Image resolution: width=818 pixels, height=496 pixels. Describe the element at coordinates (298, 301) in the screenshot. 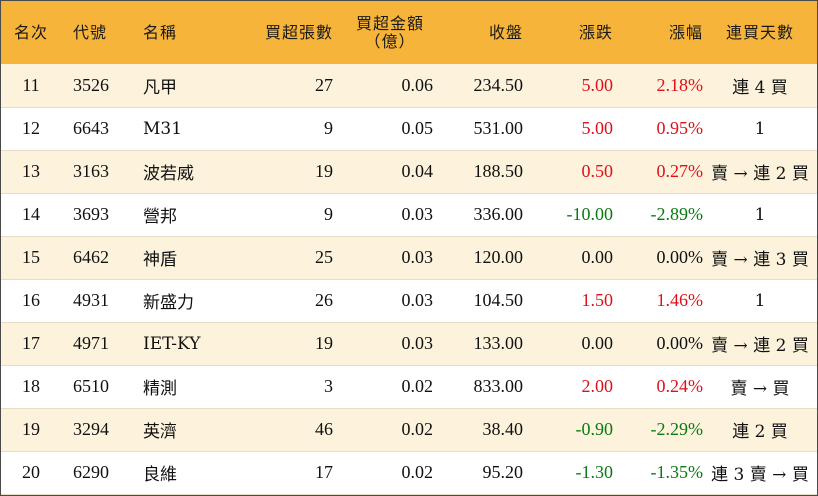

I see `cell-net-buy-lots: 26` at that location.